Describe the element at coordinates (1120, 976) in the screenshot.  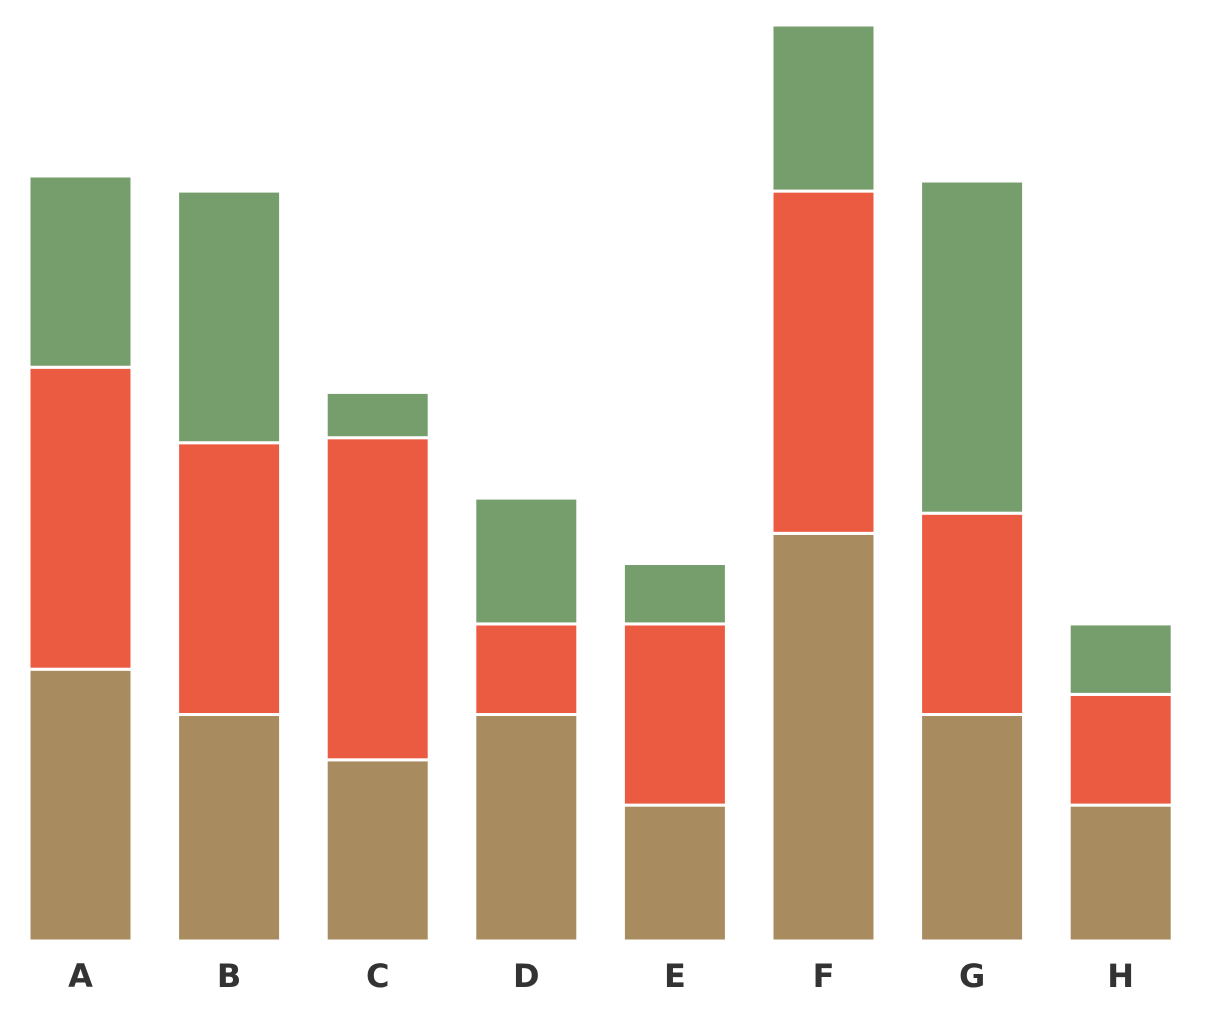
I see `x-tick-label: H` at that location.